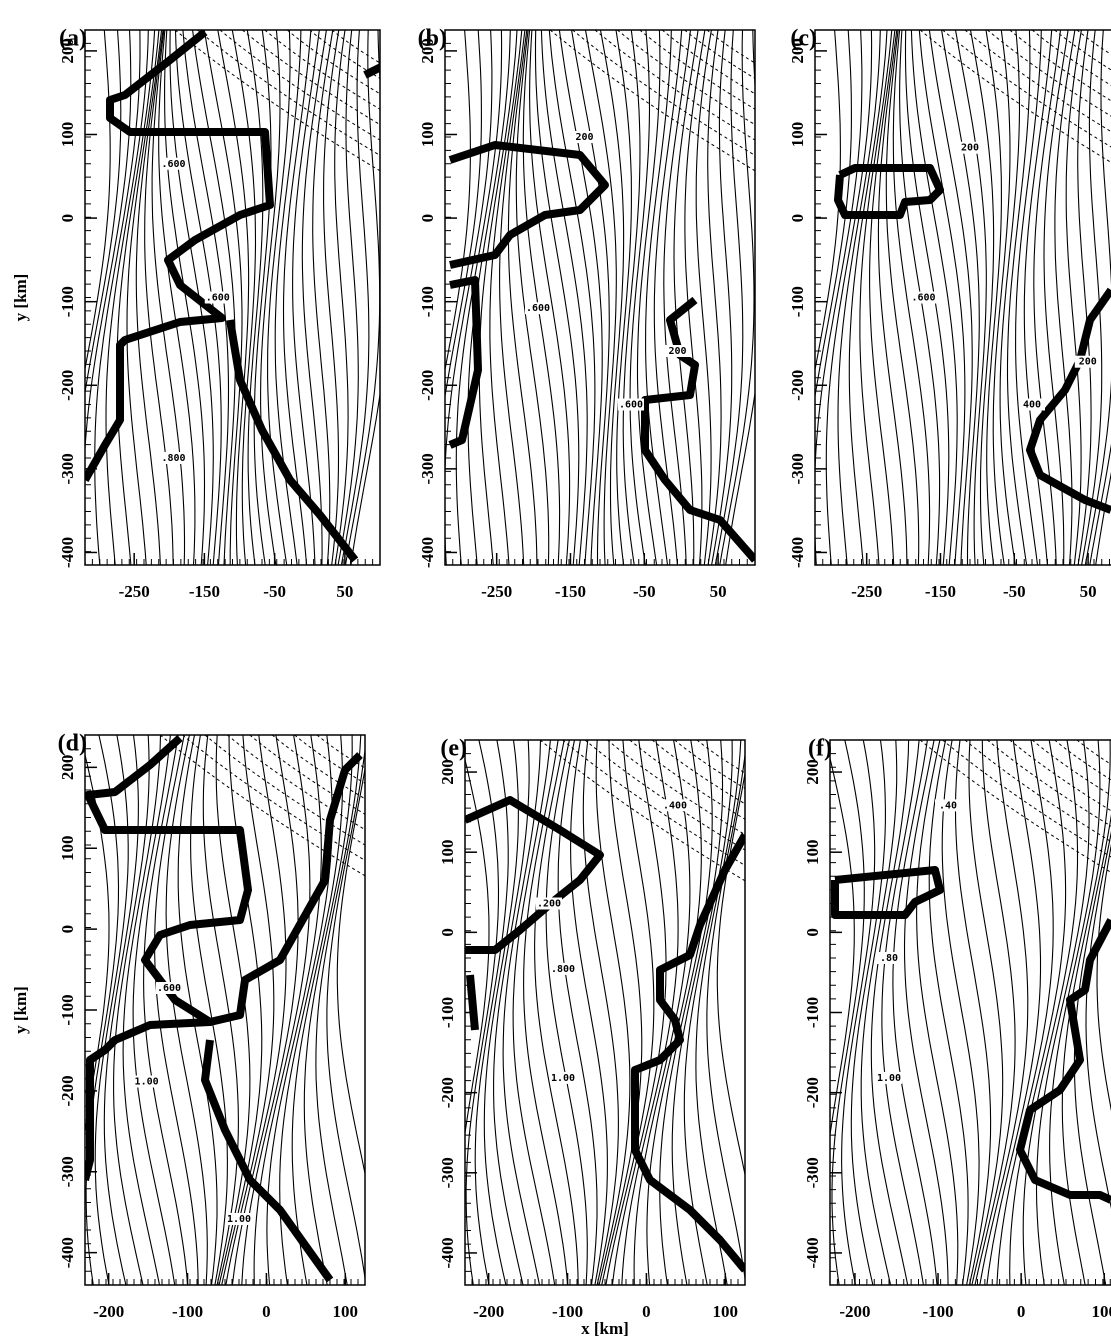  Describe the element at coordinates (937, 1311) in the screenshot. I see `x-tick-label: -100` at that location.